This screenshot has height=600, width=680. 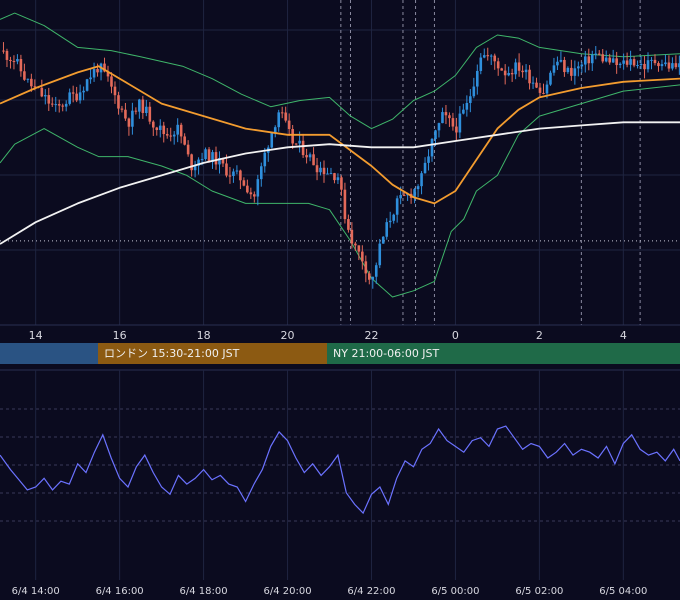 I want to click on price-x-tick-label: 16, so click(x=120, y=335).